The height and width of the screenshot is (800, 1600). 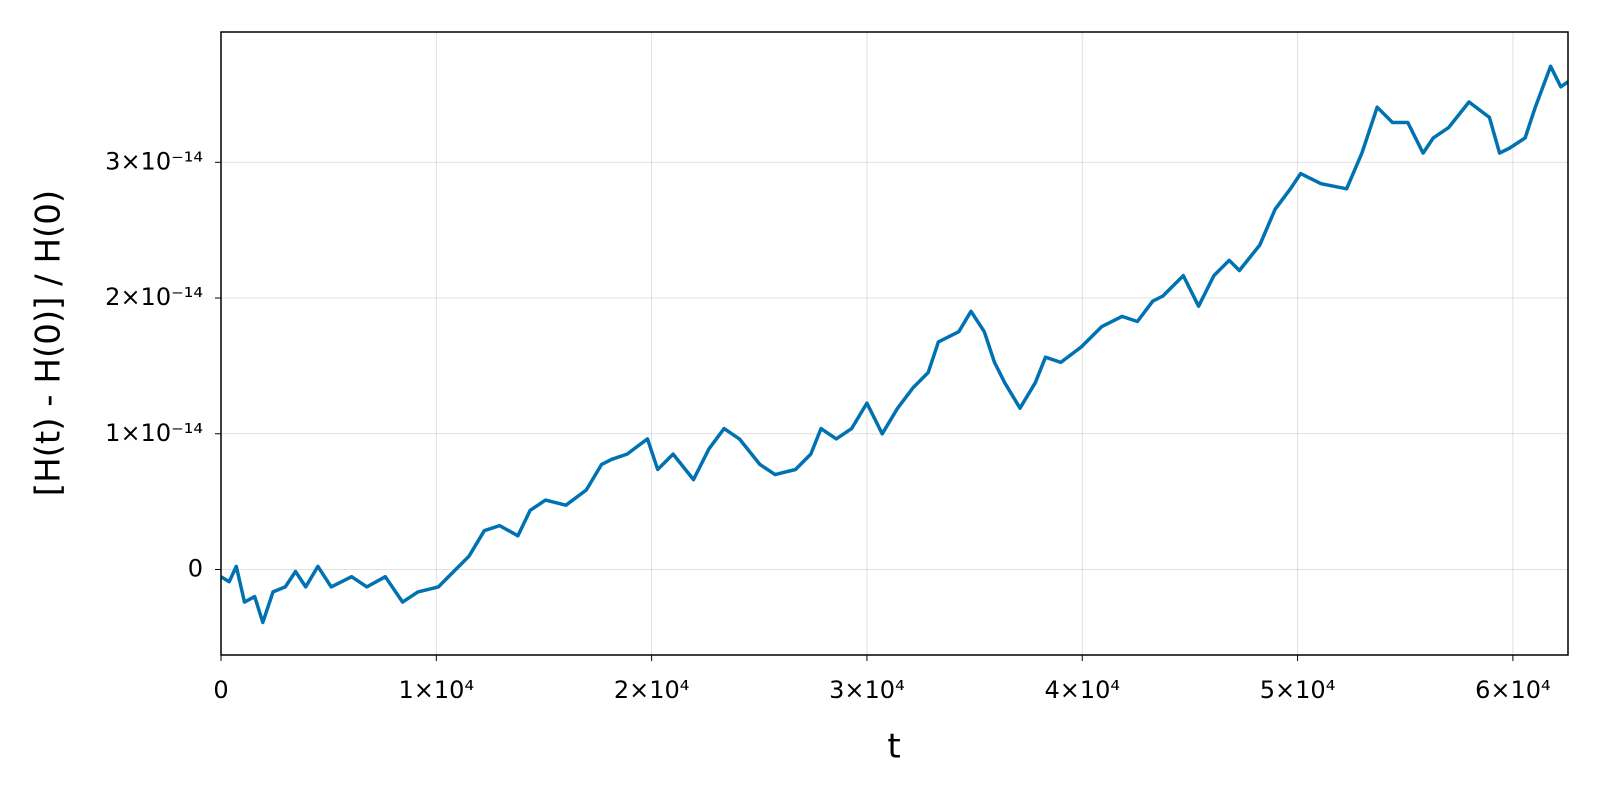 What do you see at coordinates (652, 690) in the screenshot?
I see `x-tick-label: 2×10⁴` at bounding box center [652, 690].